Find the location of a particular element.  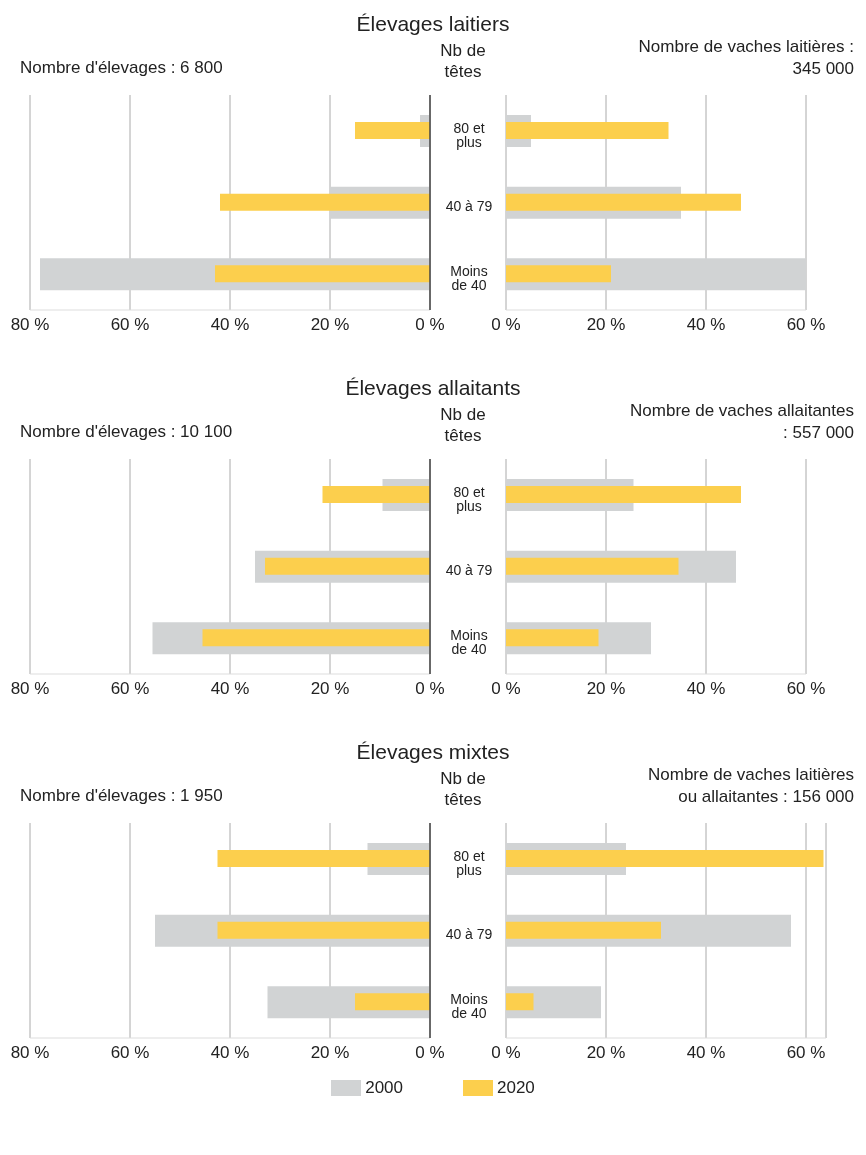

text: Nombre de vaches laitières : 345 000 is located at coordinates (745, 58).